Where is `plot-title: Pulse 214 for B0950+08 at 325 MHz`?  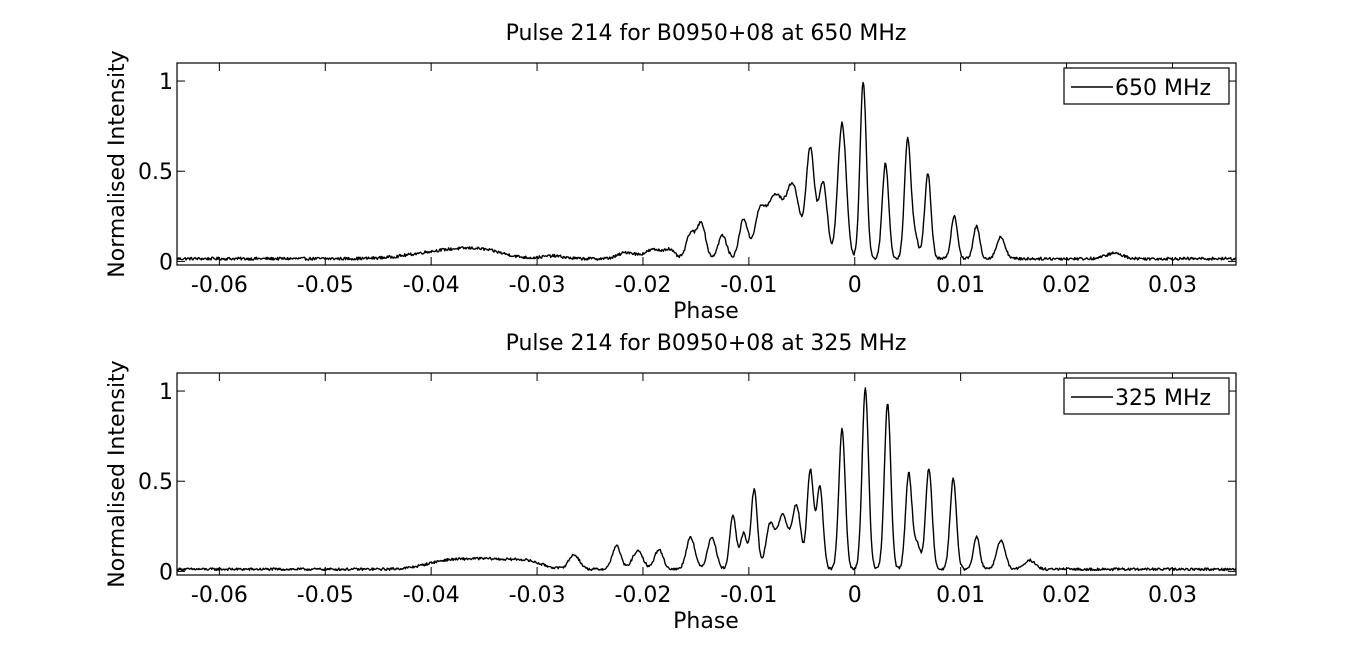 plot-title: Pulse 214 for B0950+08 at 325 MHz is located at coordinates (706, 343).